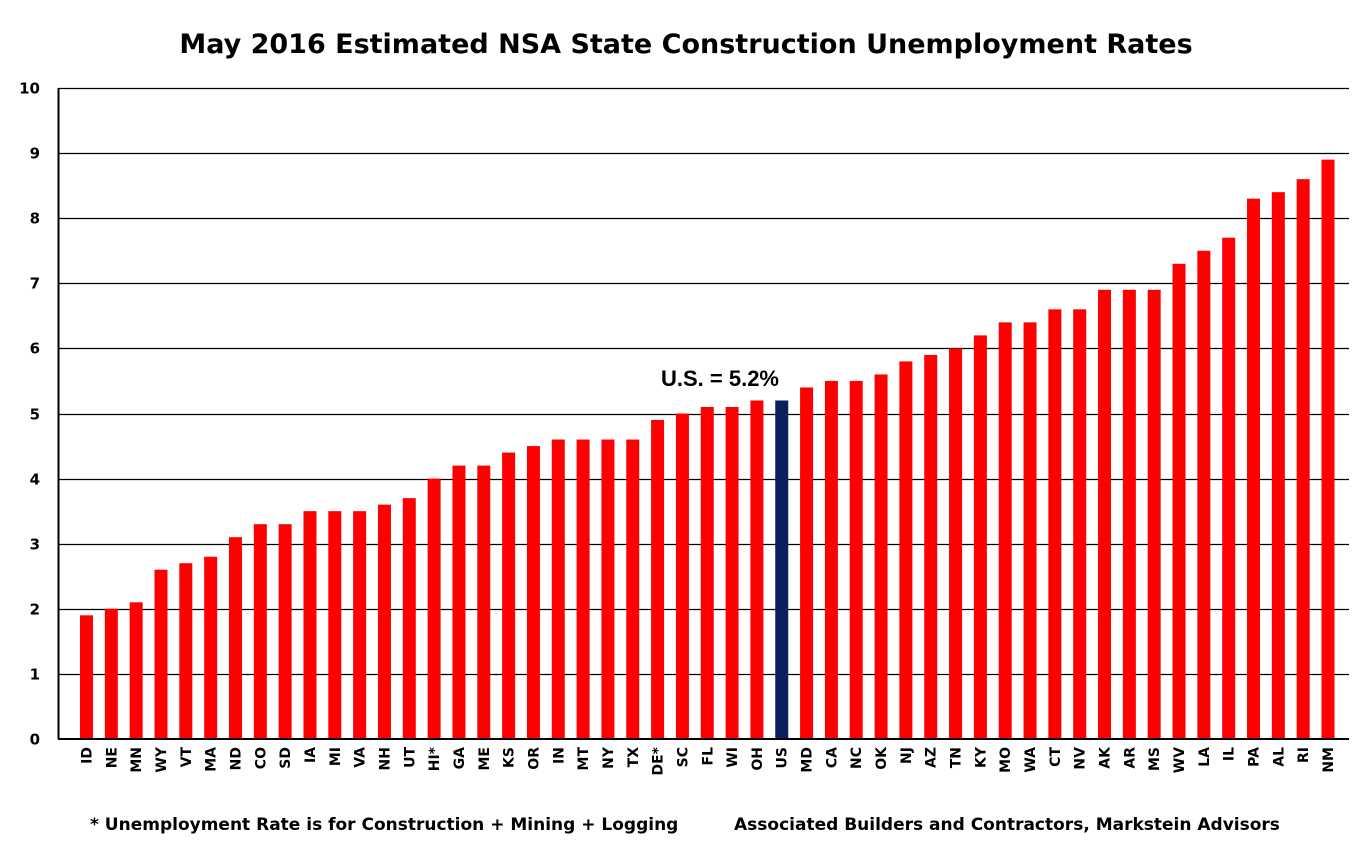 The image size is (1369, 863). I want to click on bar-wy, so click(161, 654).